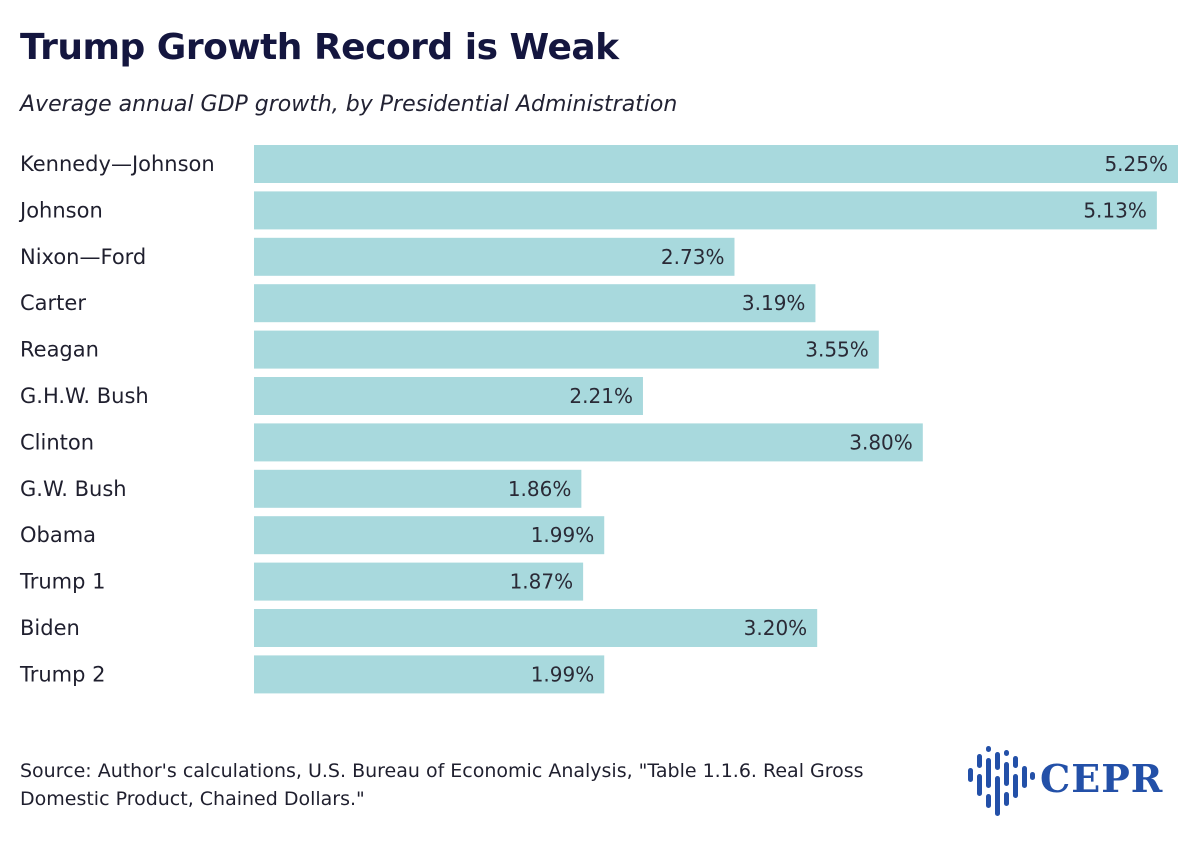  I want to click on value-label: 3.55%, so click(837, 350).